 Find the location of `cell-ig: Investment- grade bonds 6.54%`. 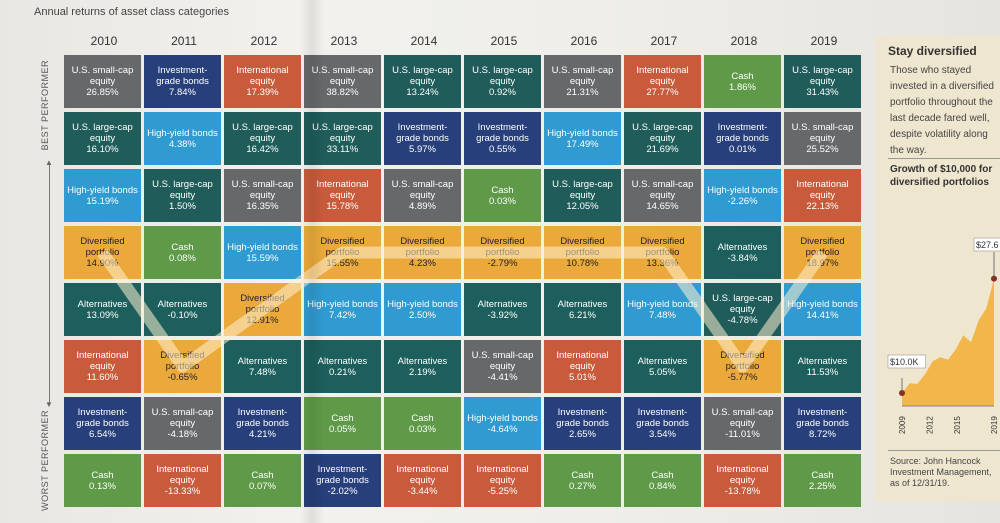

cell-ig: Investment- grade bonds 6.54% is located at coordinates (102, 423).